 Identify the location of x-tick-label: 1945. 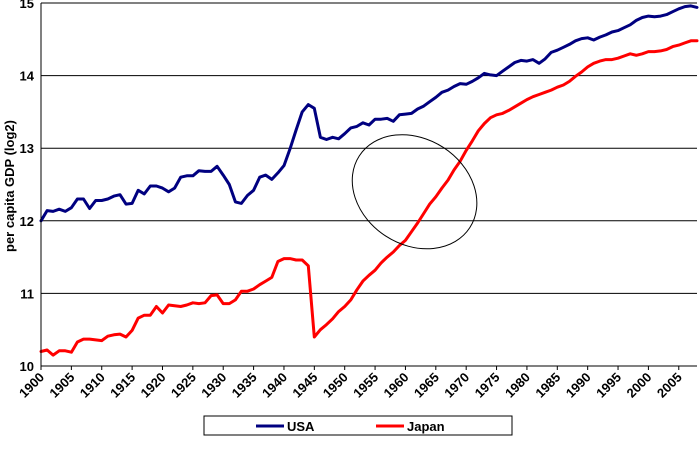
(304, 385).